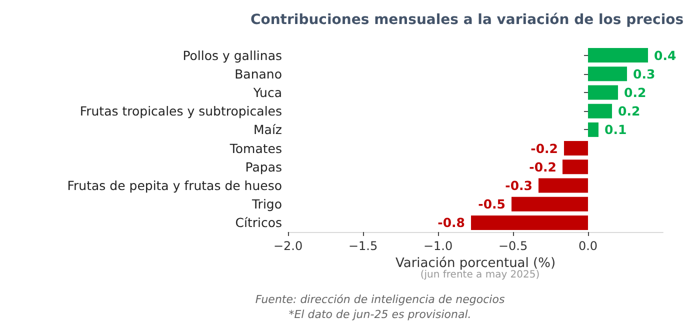 The width and height of the screenshot is (700, 322). Describe the element at coordinates (263, 166) in the screenshot. I see `y-tick-label: Papas` at that location.